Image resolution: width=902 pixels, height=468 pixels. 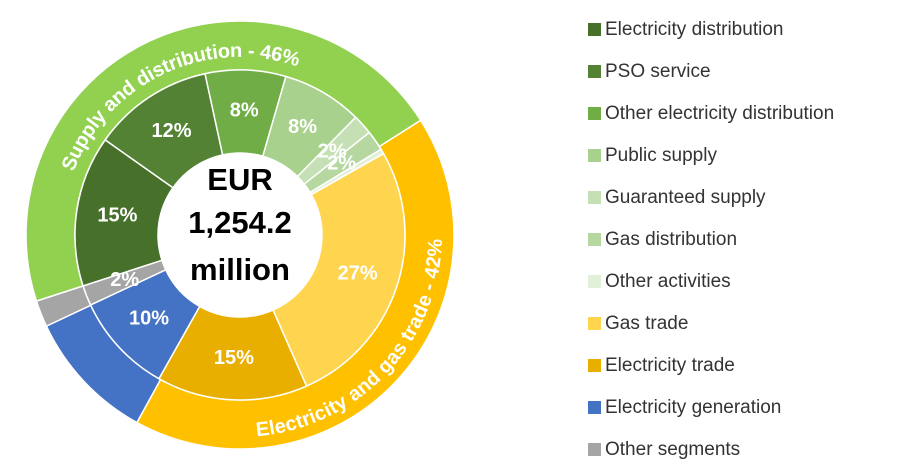 What do you see at coordinates (358, 273) in the screenshot?
I see `inner-label: 27%` at bounding box center [358, 273].